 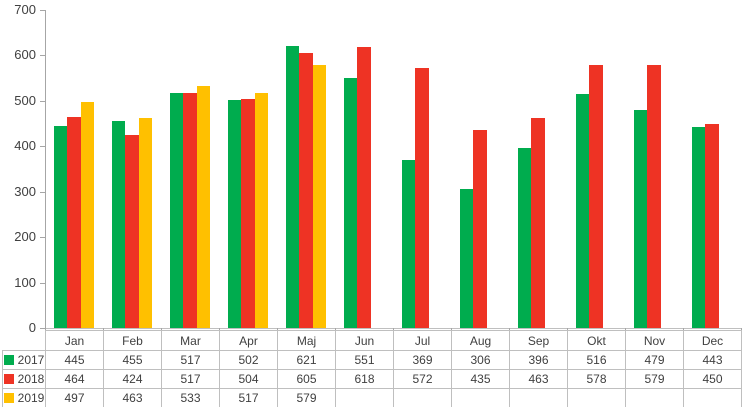 What do you see at coordinates (190, 360) in the screenshot?
I see `cell-2017-mar: 517` at bounding box center [190, 360].